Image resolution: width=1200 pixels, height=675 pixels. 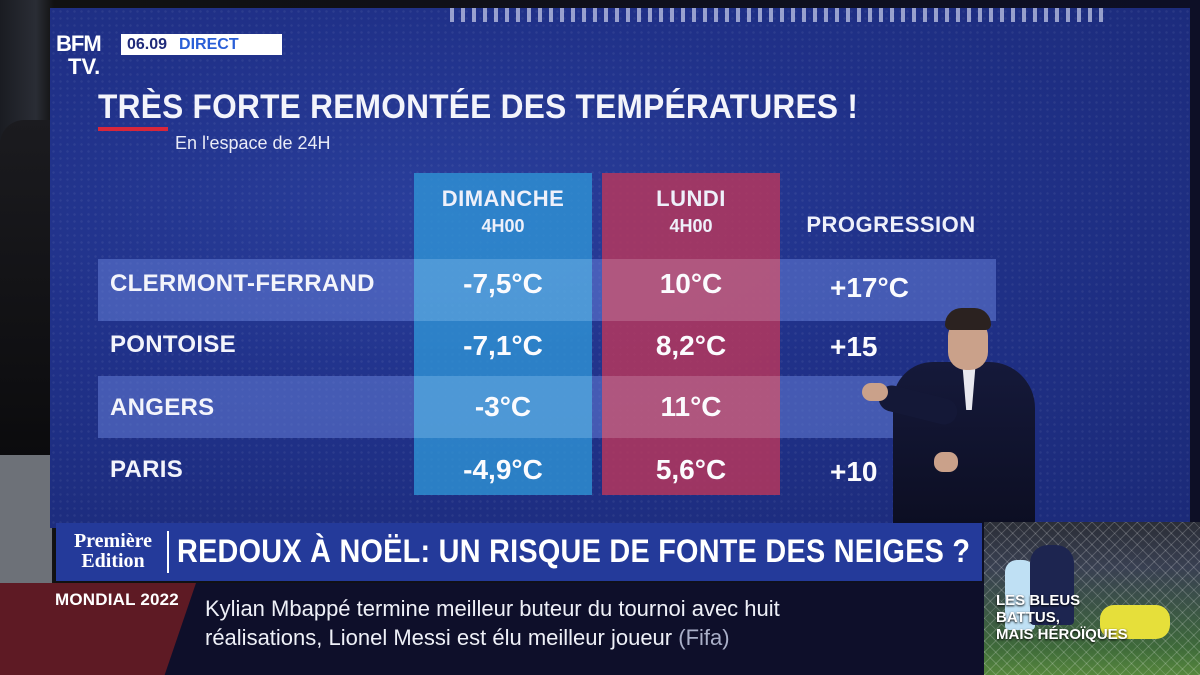 What do you see at coordinates (253, 143) in the screenshot?
I see `screen-subtitle: En l'espace de 24H` at bounding box center [253, 143].